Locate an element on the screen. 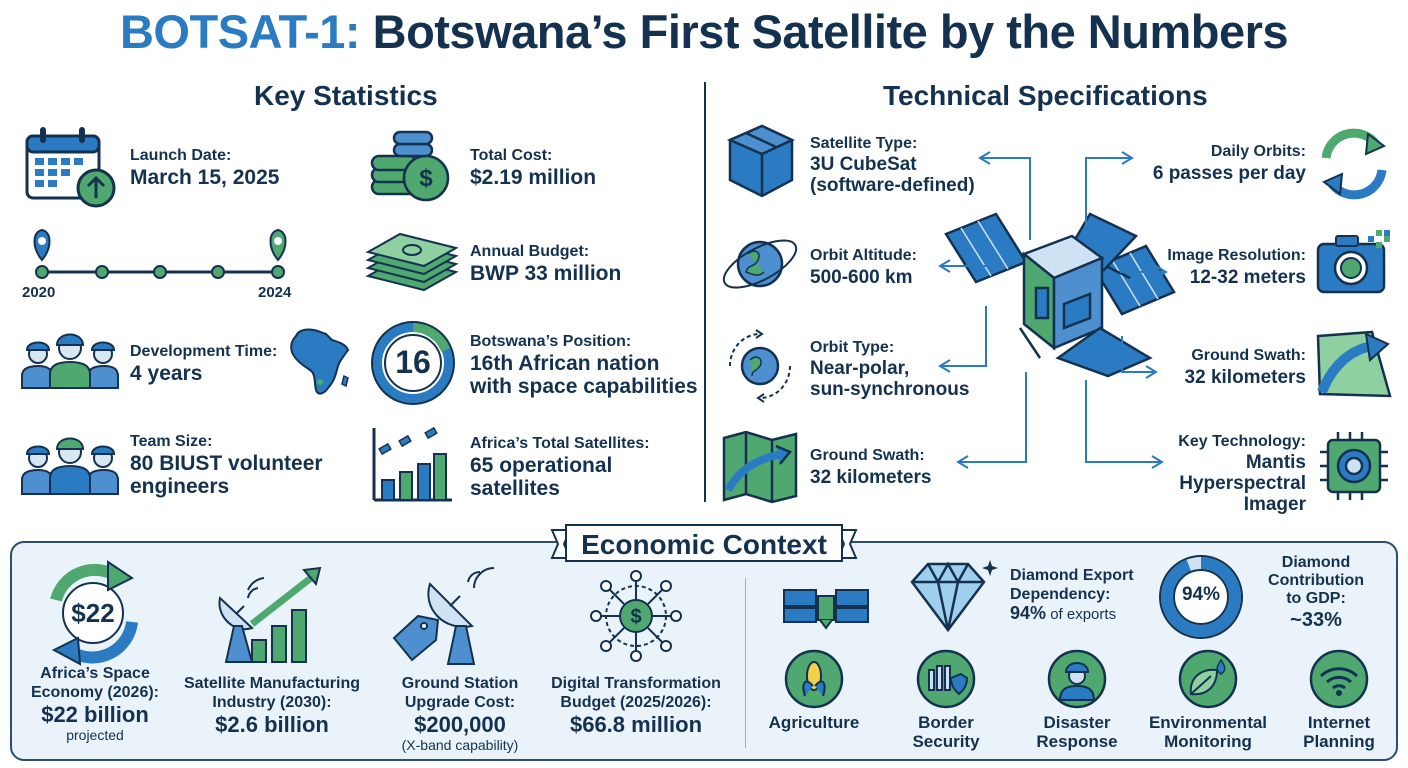  diamond-gdp-value: ~33% is located at coordinates (1316, 620).